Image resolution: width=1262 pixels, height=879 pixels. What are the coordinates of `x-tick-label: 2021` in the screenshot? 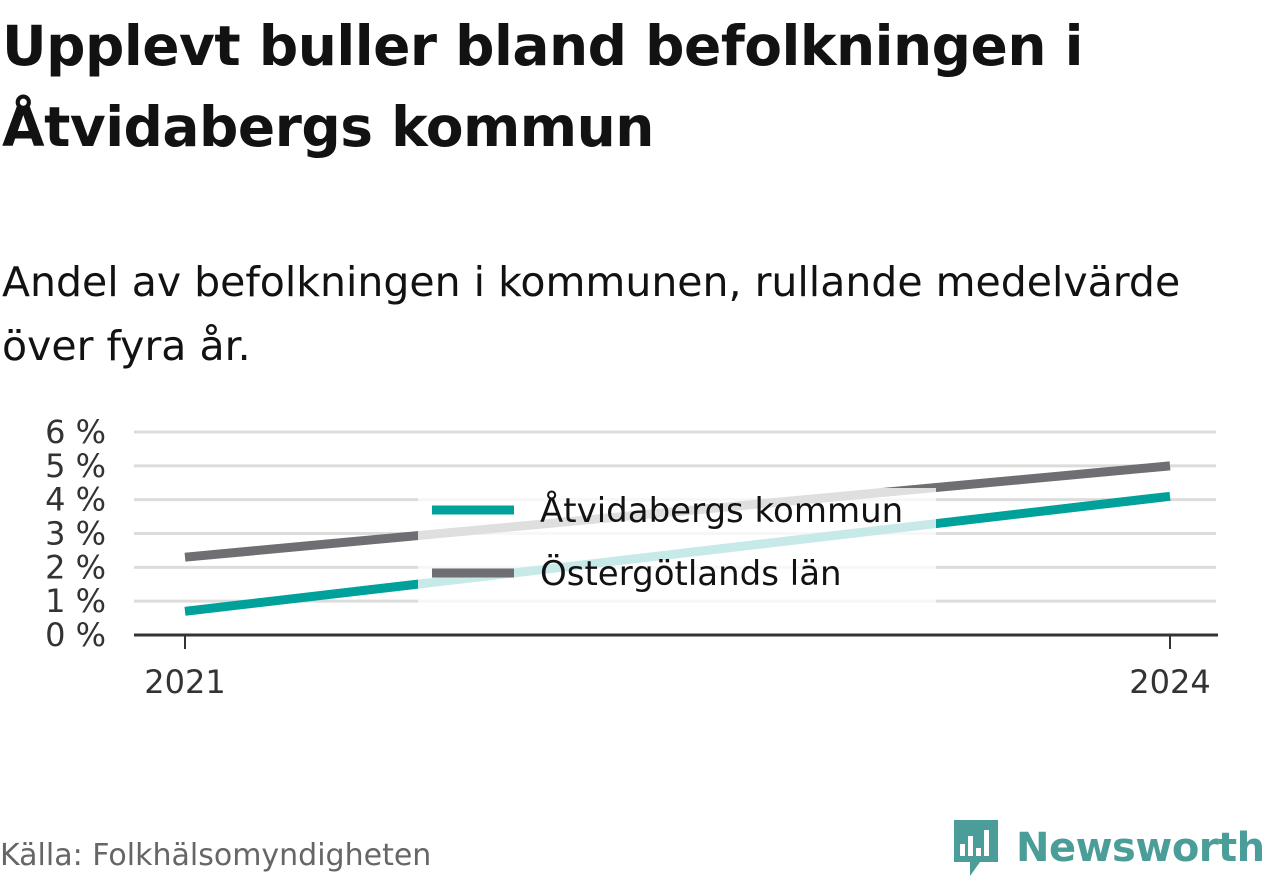 It's located at (184, 682).